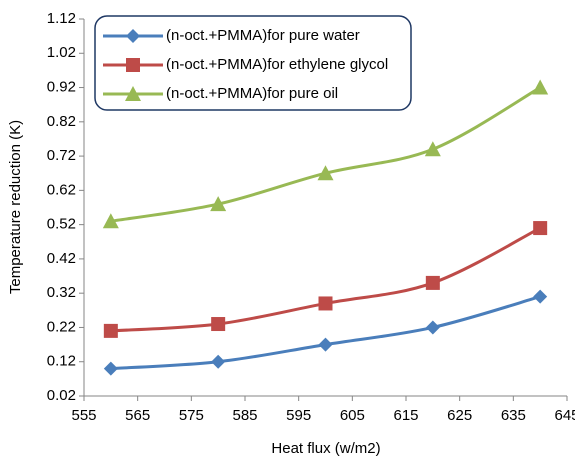 The image size is (575, 462). Describe the element at coordinates (137, 415) in the screenshot. I see `x-tick-label: 565` at that location.